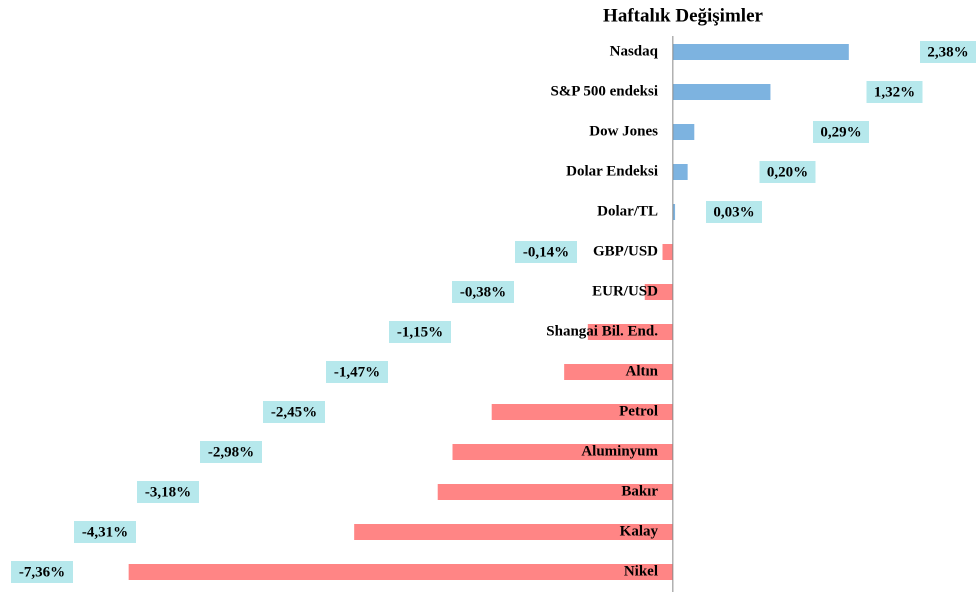  I want to click on value-label: 0,20%, so click(787, 172).